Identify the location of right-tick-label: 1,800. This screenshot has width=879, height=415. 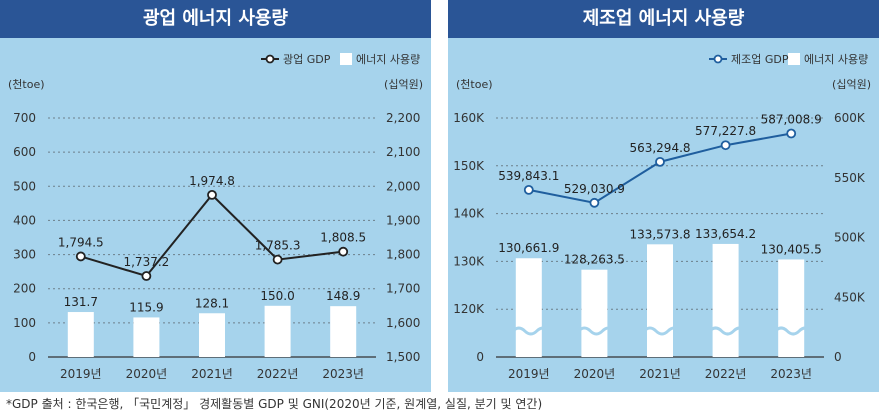
(403, 255).